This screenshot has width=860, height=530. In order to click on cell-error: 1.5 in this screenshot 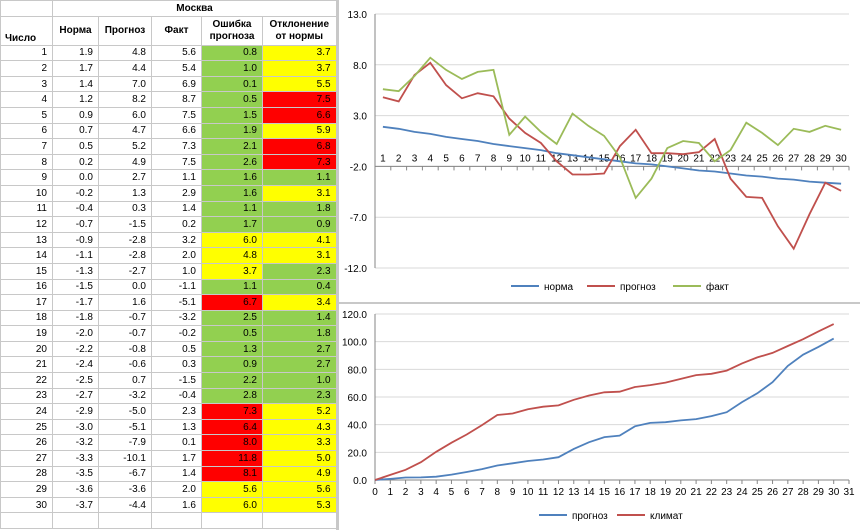, I will do `click(232, 115)`.